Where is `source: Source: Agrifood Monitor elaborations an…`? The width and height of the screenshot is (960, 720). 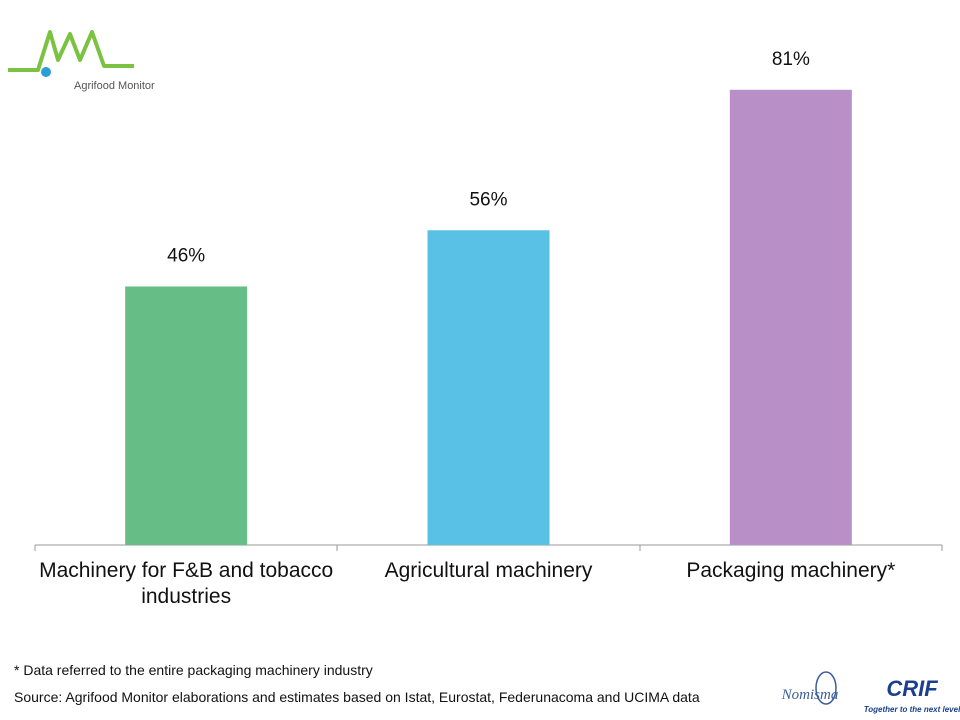 source: Source: Agrifood Monitor elaborations an… is located at coordinates (357, 697).